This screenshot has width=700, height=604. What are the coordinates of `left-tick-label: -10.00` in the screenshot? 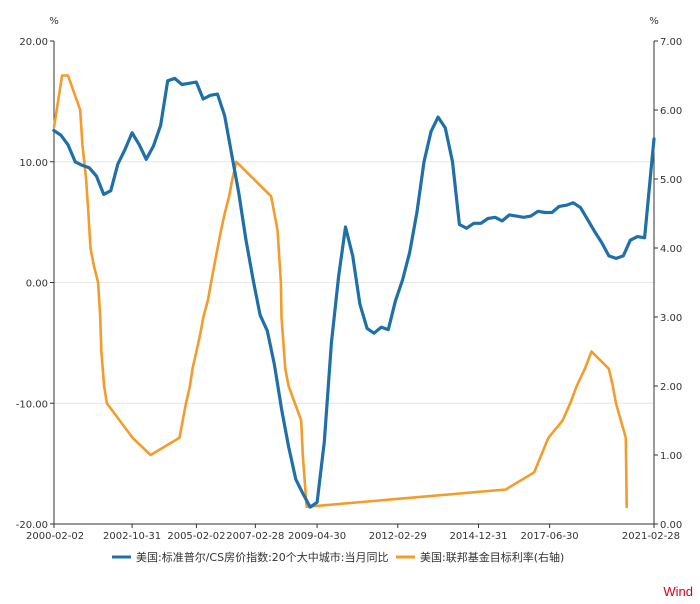 It's located at (32, 404).